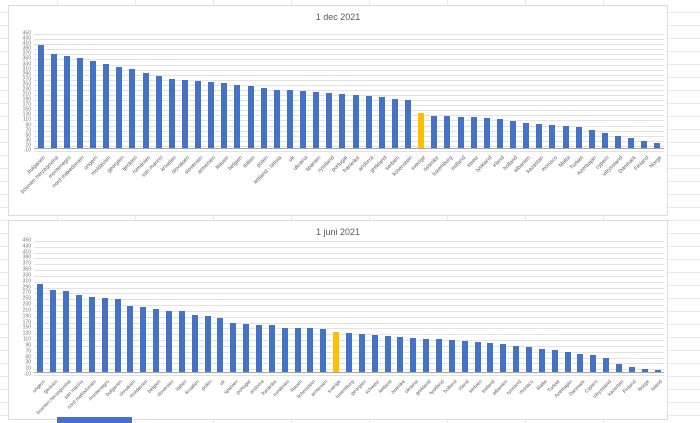 This screenshot has height=423, width=700. What do you see at coordinates (604, 141) in the screenshot?
I see `bar-cypern` at bounding box center [604, 141].